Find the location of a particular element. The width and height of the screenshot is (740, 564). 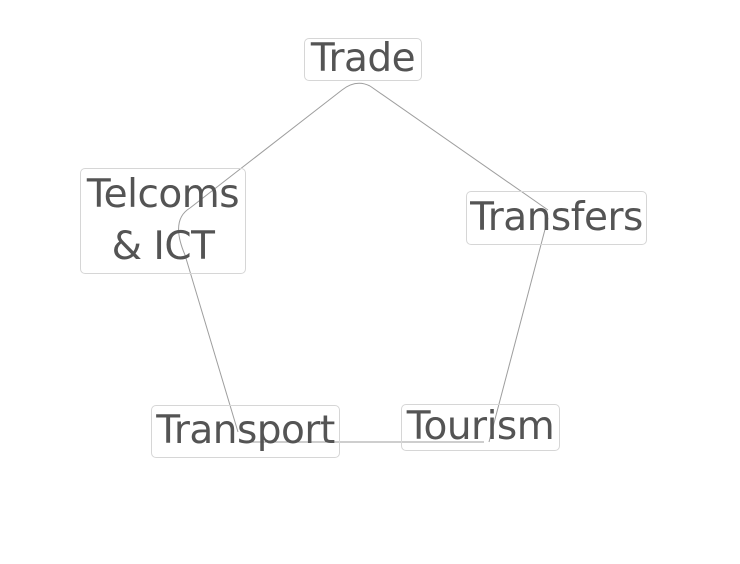

connector-telcoms-trade is located at coordinates (280, 145).